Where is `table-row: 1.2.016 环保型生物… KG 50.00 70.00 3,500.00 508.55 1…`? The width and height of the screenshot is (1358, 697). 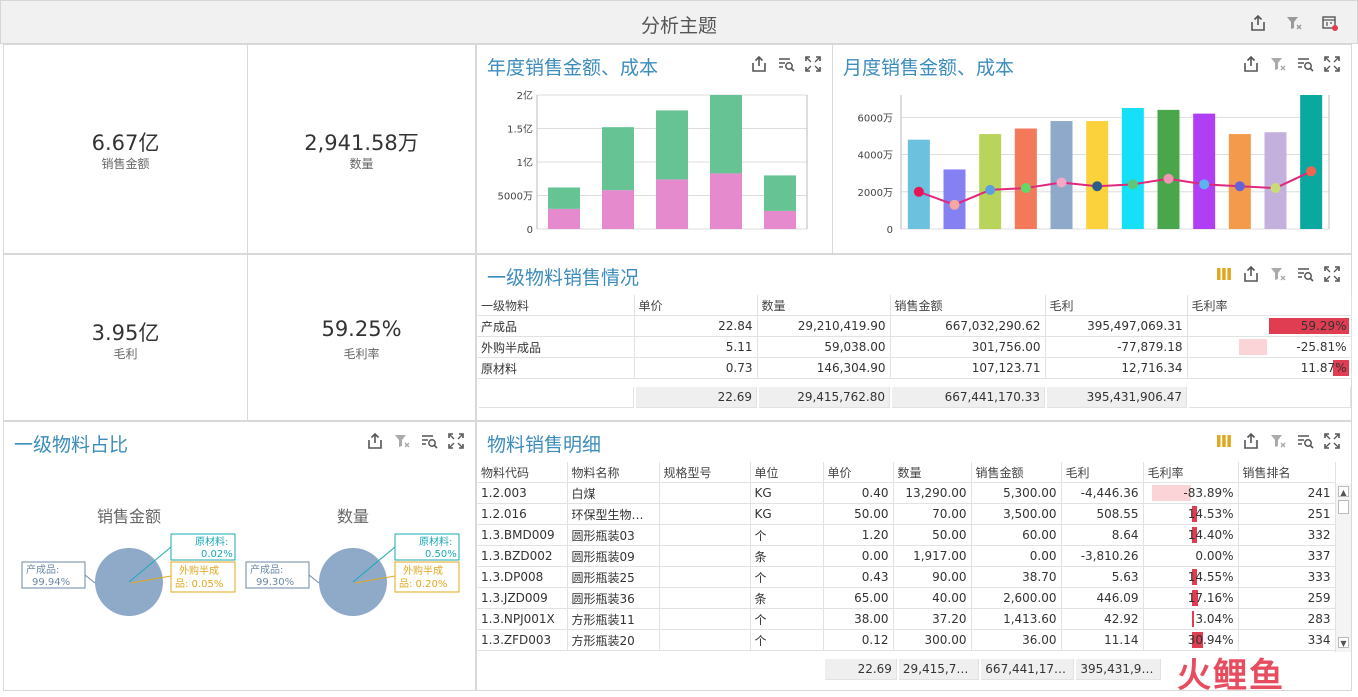 table-row: 1.2.016 环保型生物… KG 50.00 70.00 3,500.00 508.55 1… is located at coordinates (906, 514).